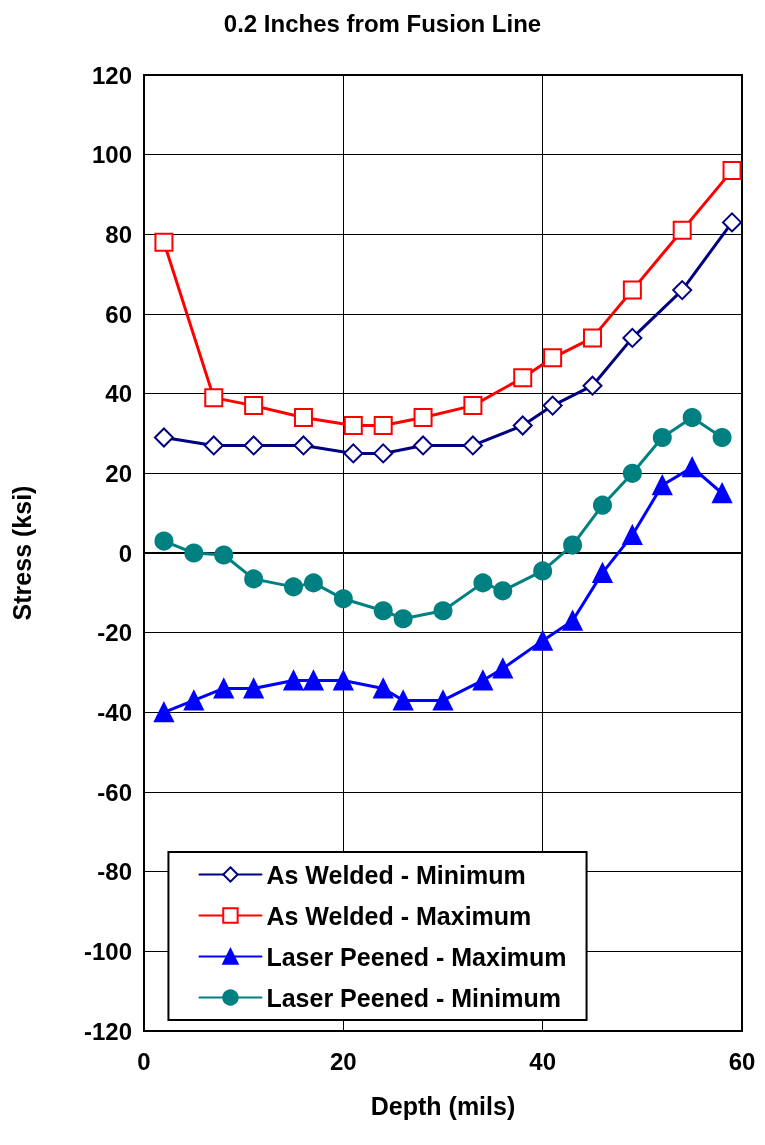  Describe the element at coordinates (118, 234) in the screenshot. I see `y-tick-label: 80` at that location.